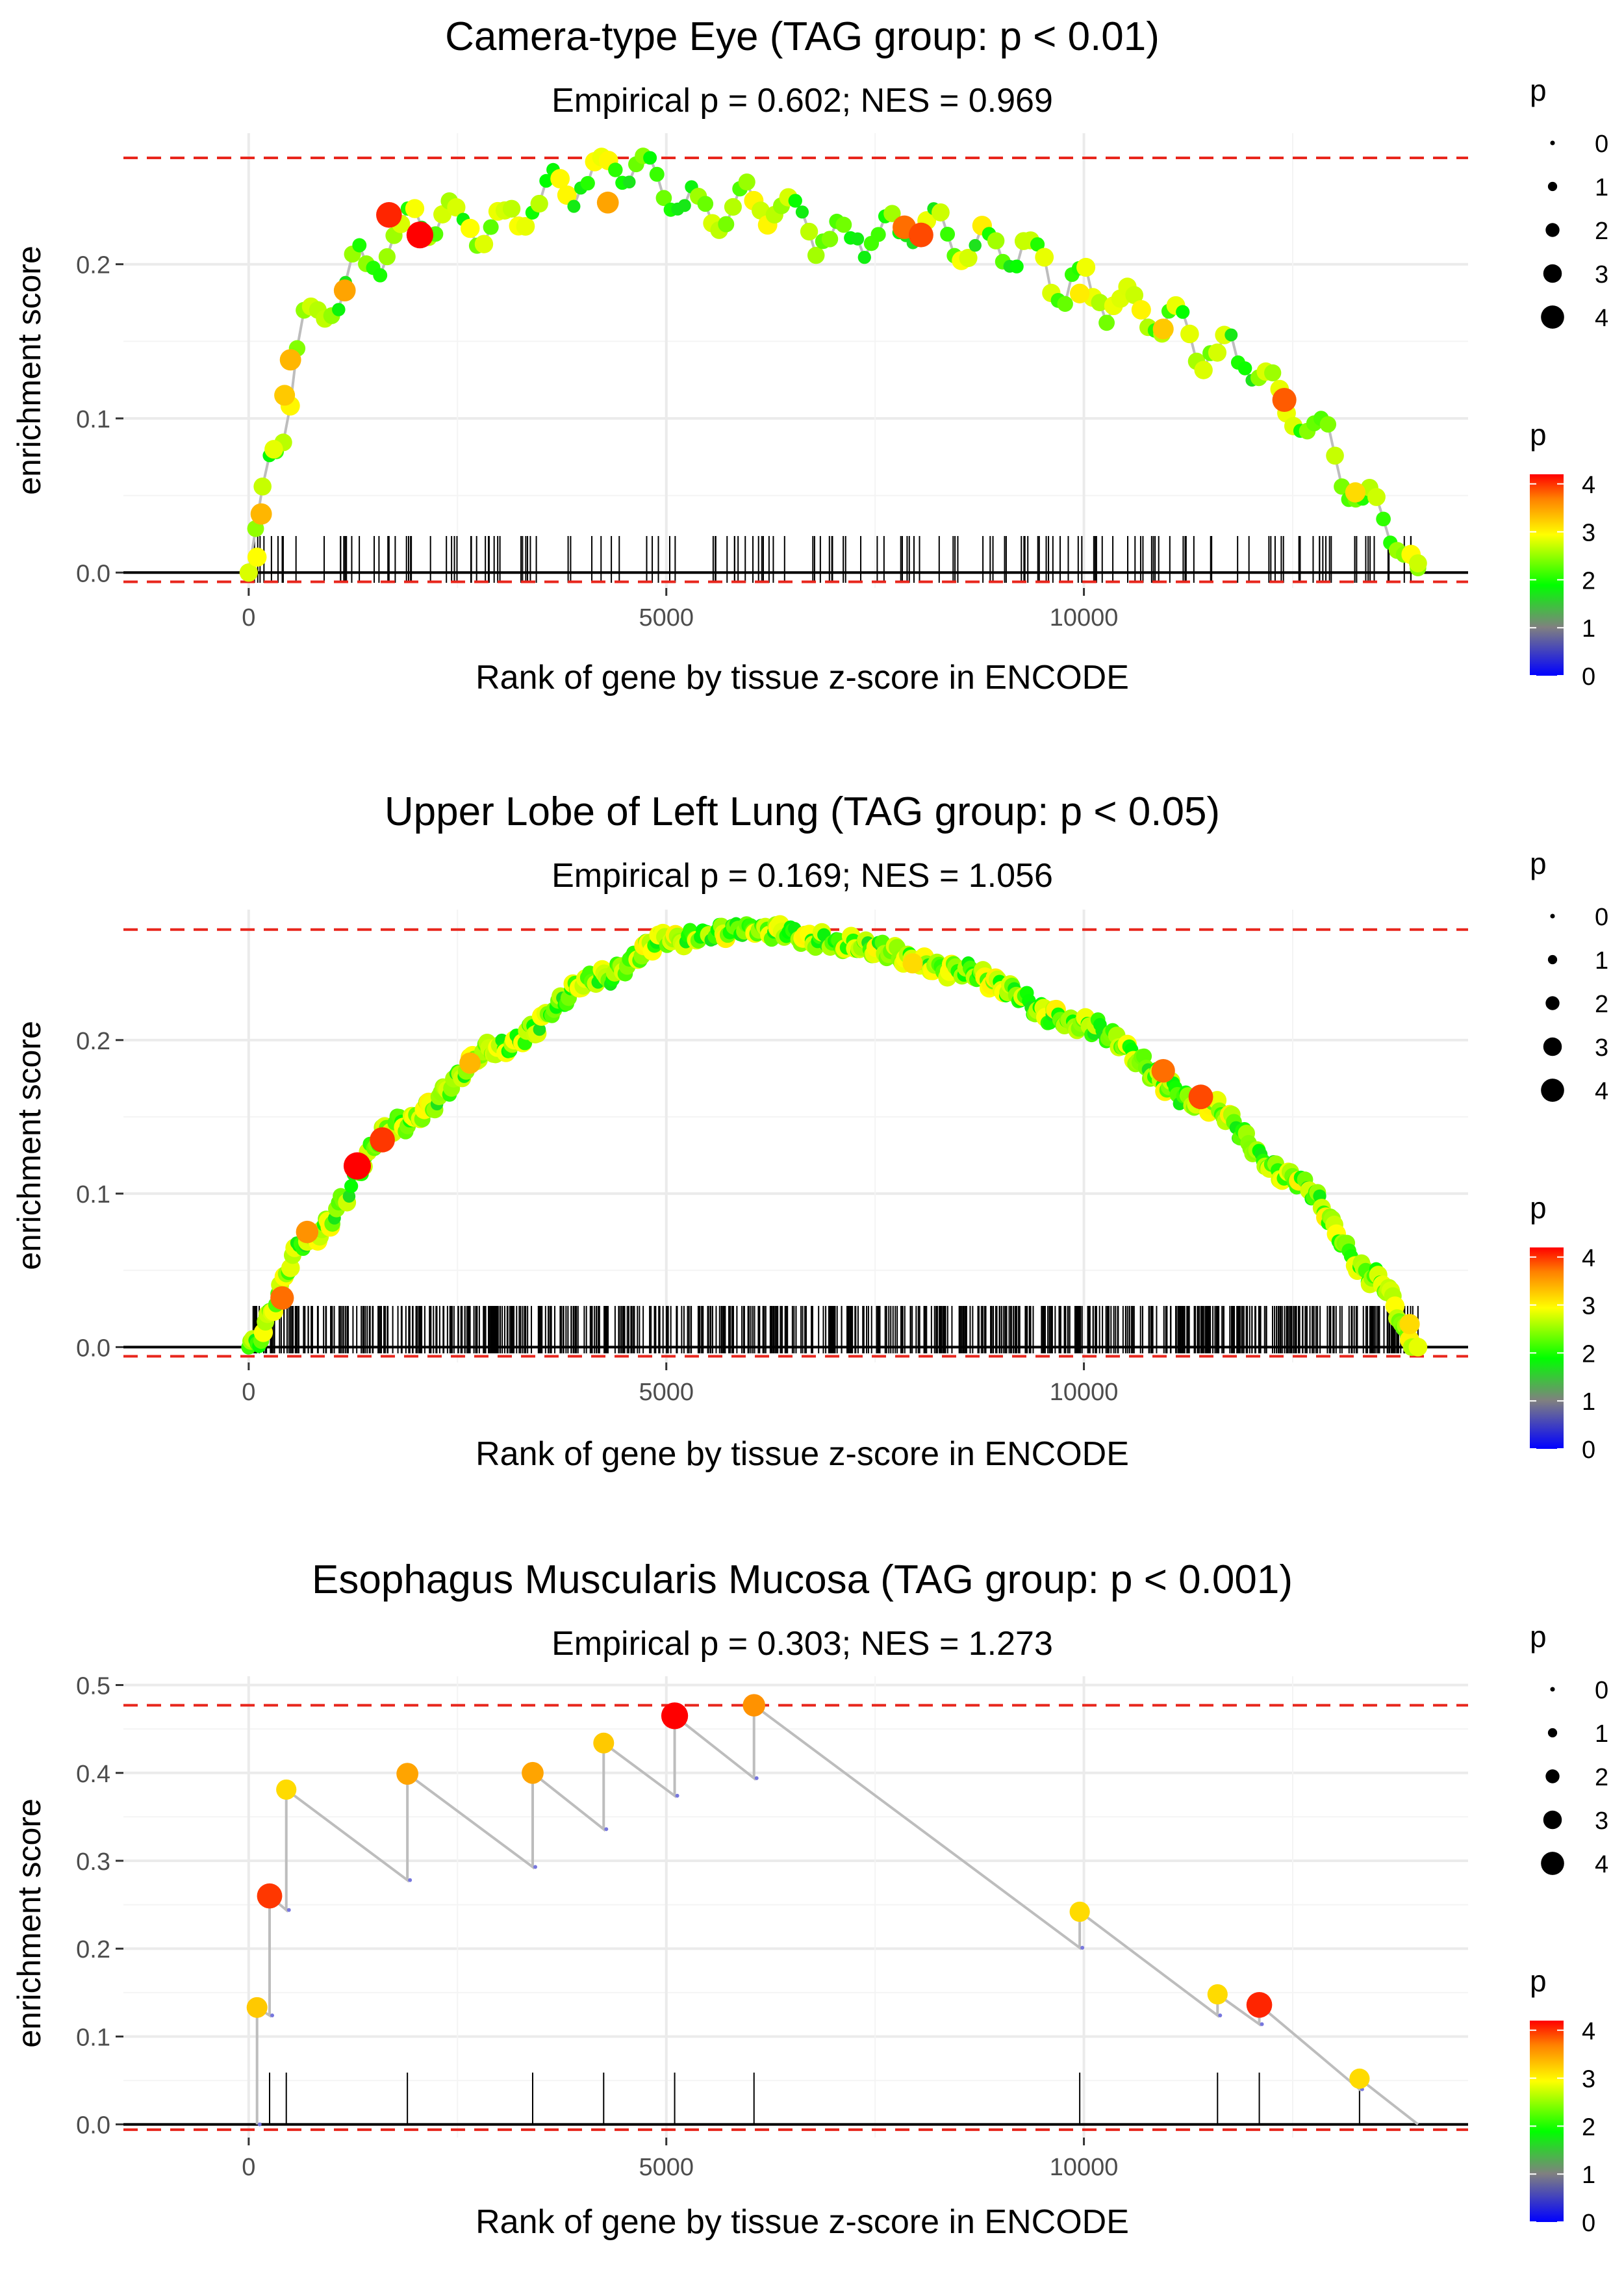  I want to click on y-axis-label: enrichment score, so click(29, 1145).